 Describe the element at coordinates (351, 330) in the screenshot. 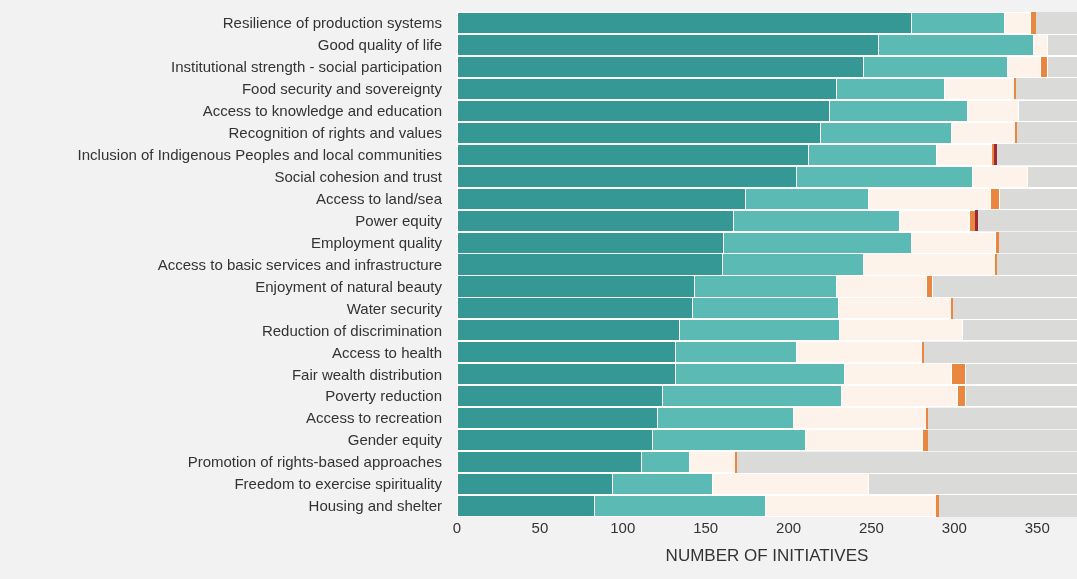

I see `y-tick-label: Reduction of discrimination` at that location.